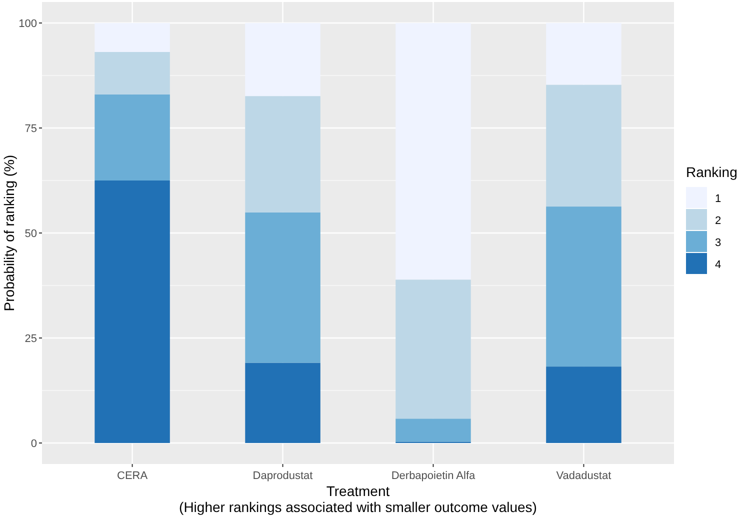  Describe the element at coordinates (30, 234) in the screenshot. I see `y-tick-label: 50` at that location.